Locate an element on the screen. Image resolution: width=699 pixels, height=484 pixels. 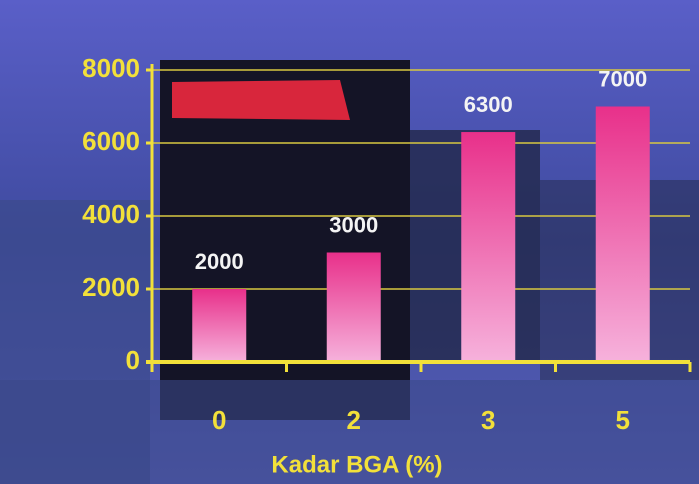
y-tick-label: 4000 is located at coordinates (111, 214).